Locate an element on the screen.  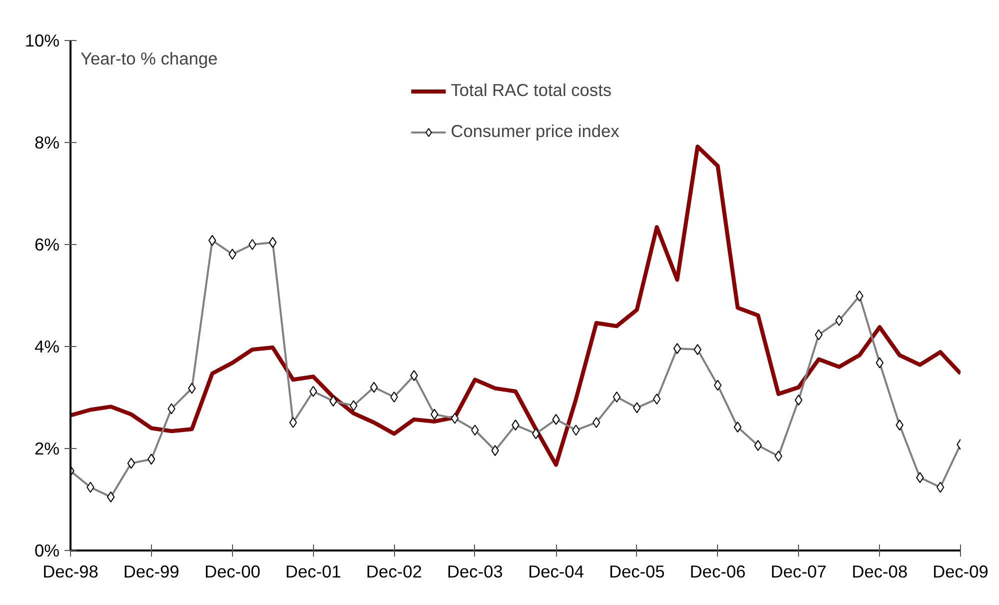
legend-label: Total RAC total costs is located at coordinates (531, 90).